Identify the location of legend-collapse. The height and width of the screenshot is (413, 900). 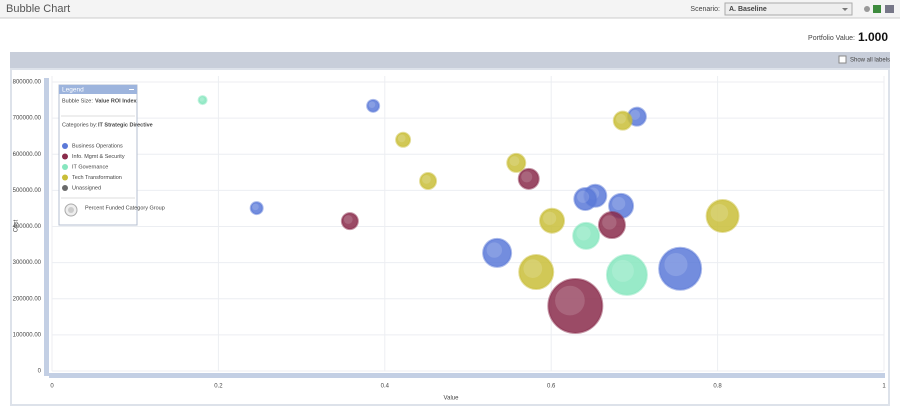
(131, 89).